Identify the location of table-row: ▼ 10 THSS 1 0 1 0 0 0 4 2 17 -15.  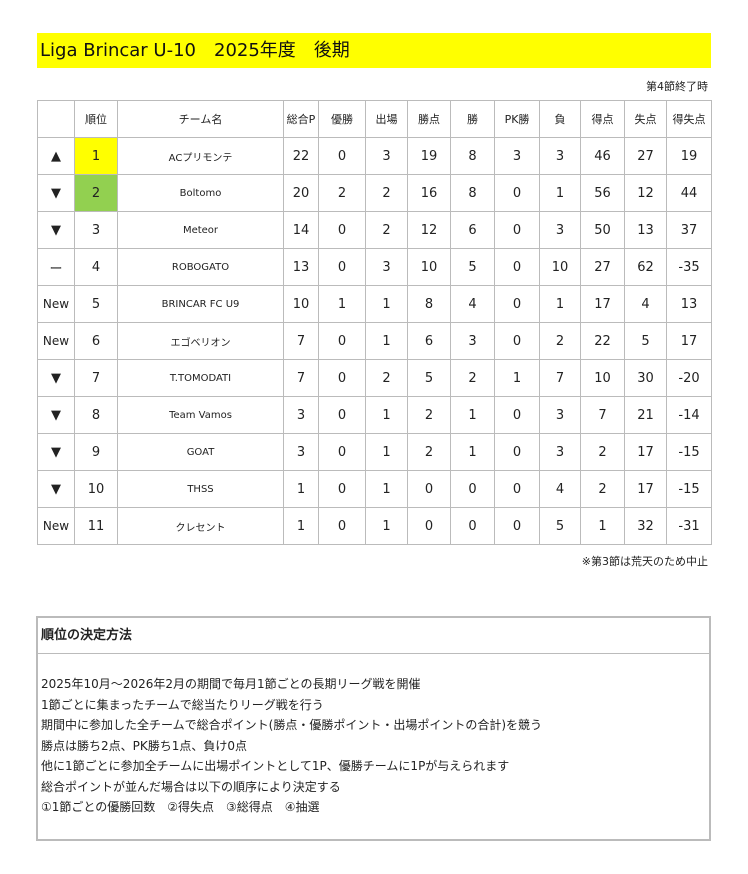
(374, 489).